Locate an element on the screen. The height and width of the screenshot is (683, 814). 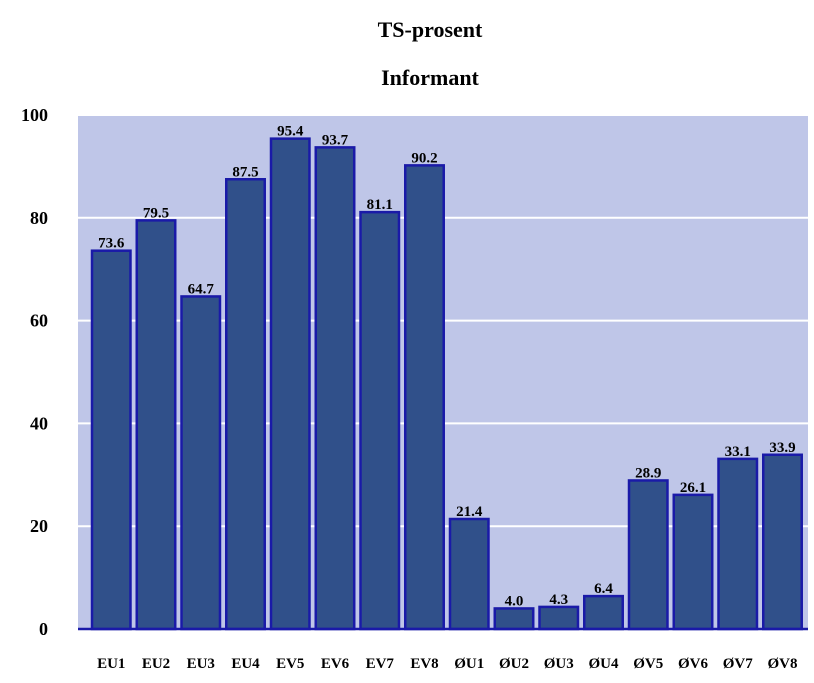
data-label: 28.9 is located at coordinates (648, 473).